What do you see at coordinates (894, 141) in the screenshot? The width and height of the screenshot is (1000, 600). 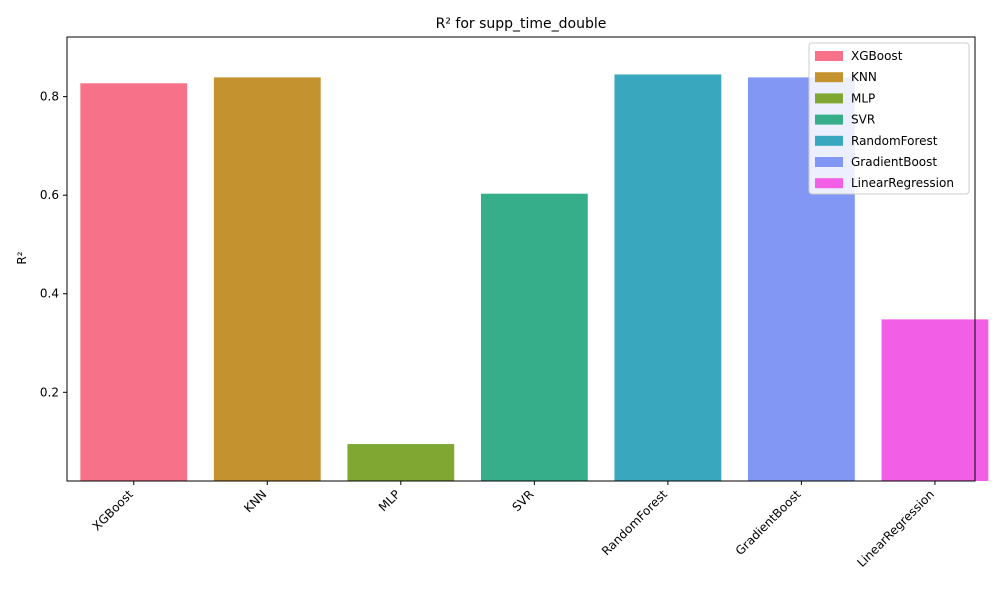 I see `legend-label-randomforest: RandomForest` at bounding box center [894, 141].